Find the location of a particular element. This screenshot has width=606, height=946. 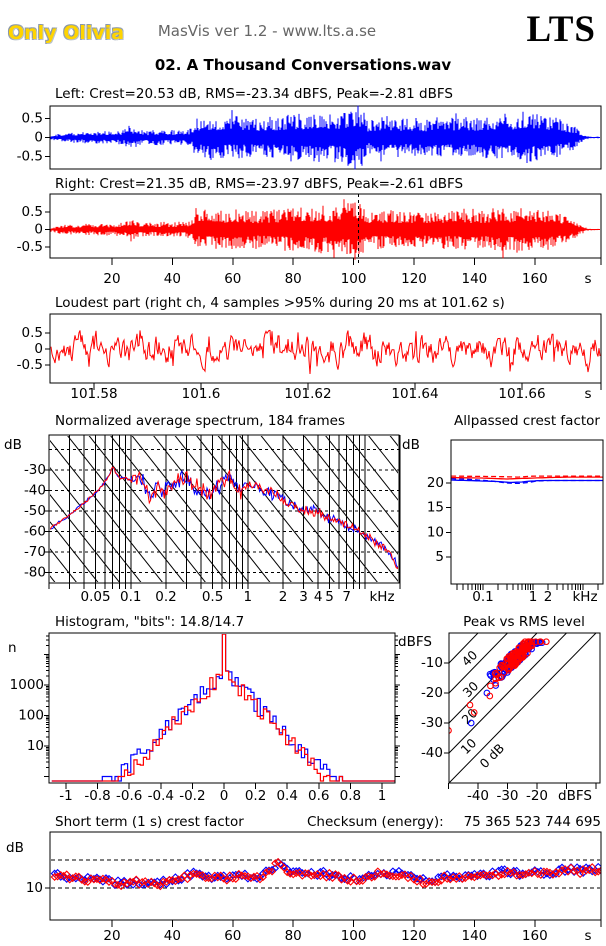

xtick-label: 0.8 is located at coordinates (350, 796).